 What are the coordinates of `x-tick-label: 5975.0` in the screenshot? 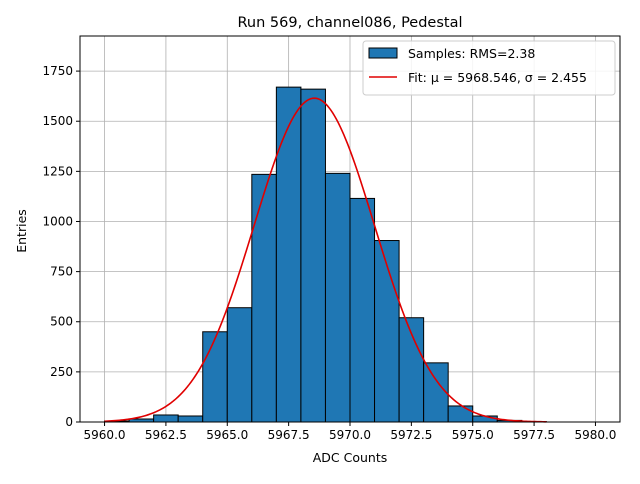 It's located at (473, 435).